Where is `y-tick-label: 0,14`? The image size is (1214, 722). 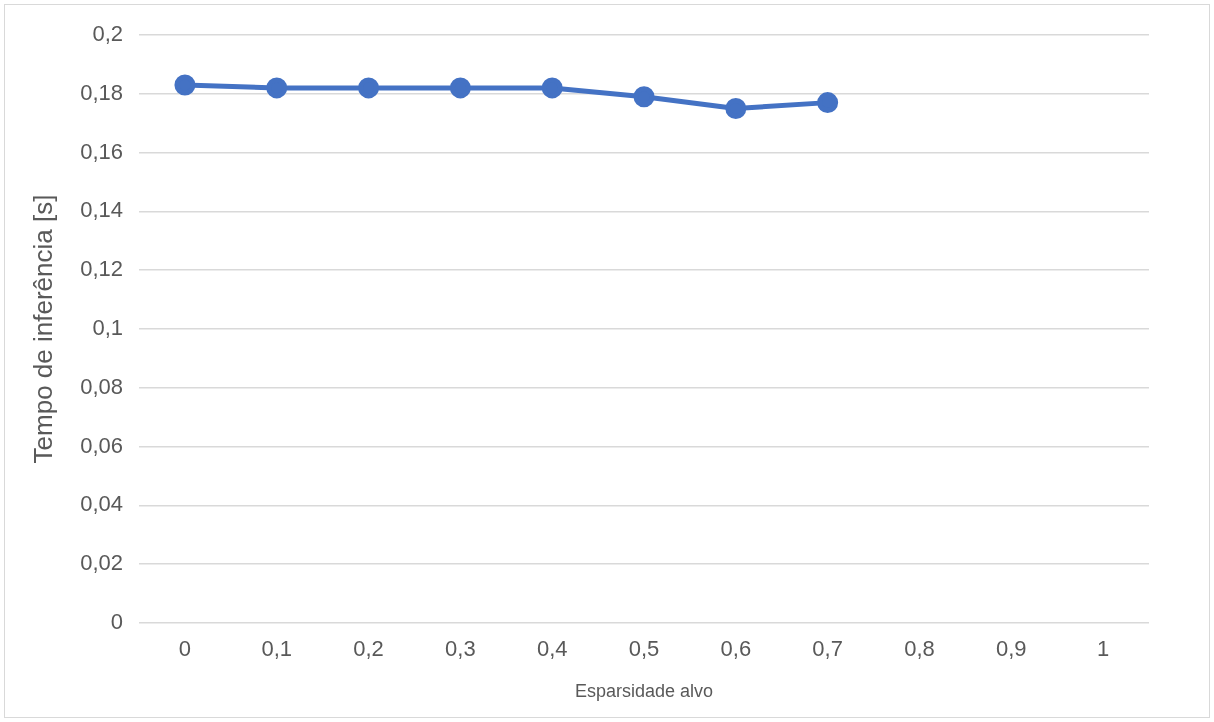 y-tick-label: 0,14 is located at coordinates (102, 210).